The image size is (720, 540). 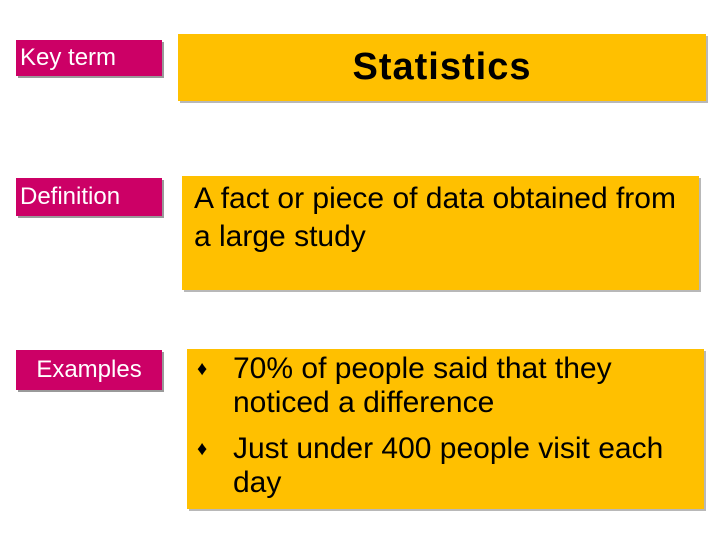 I want to click on example-text: Just under 400 people visit each day, so click(x=464, y=466).